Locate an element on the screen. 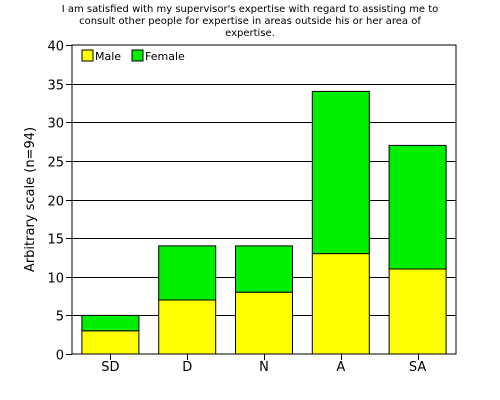 The image size is (500, 400). chart-title-line-3: expertise. is located at coordinates (250, 33).